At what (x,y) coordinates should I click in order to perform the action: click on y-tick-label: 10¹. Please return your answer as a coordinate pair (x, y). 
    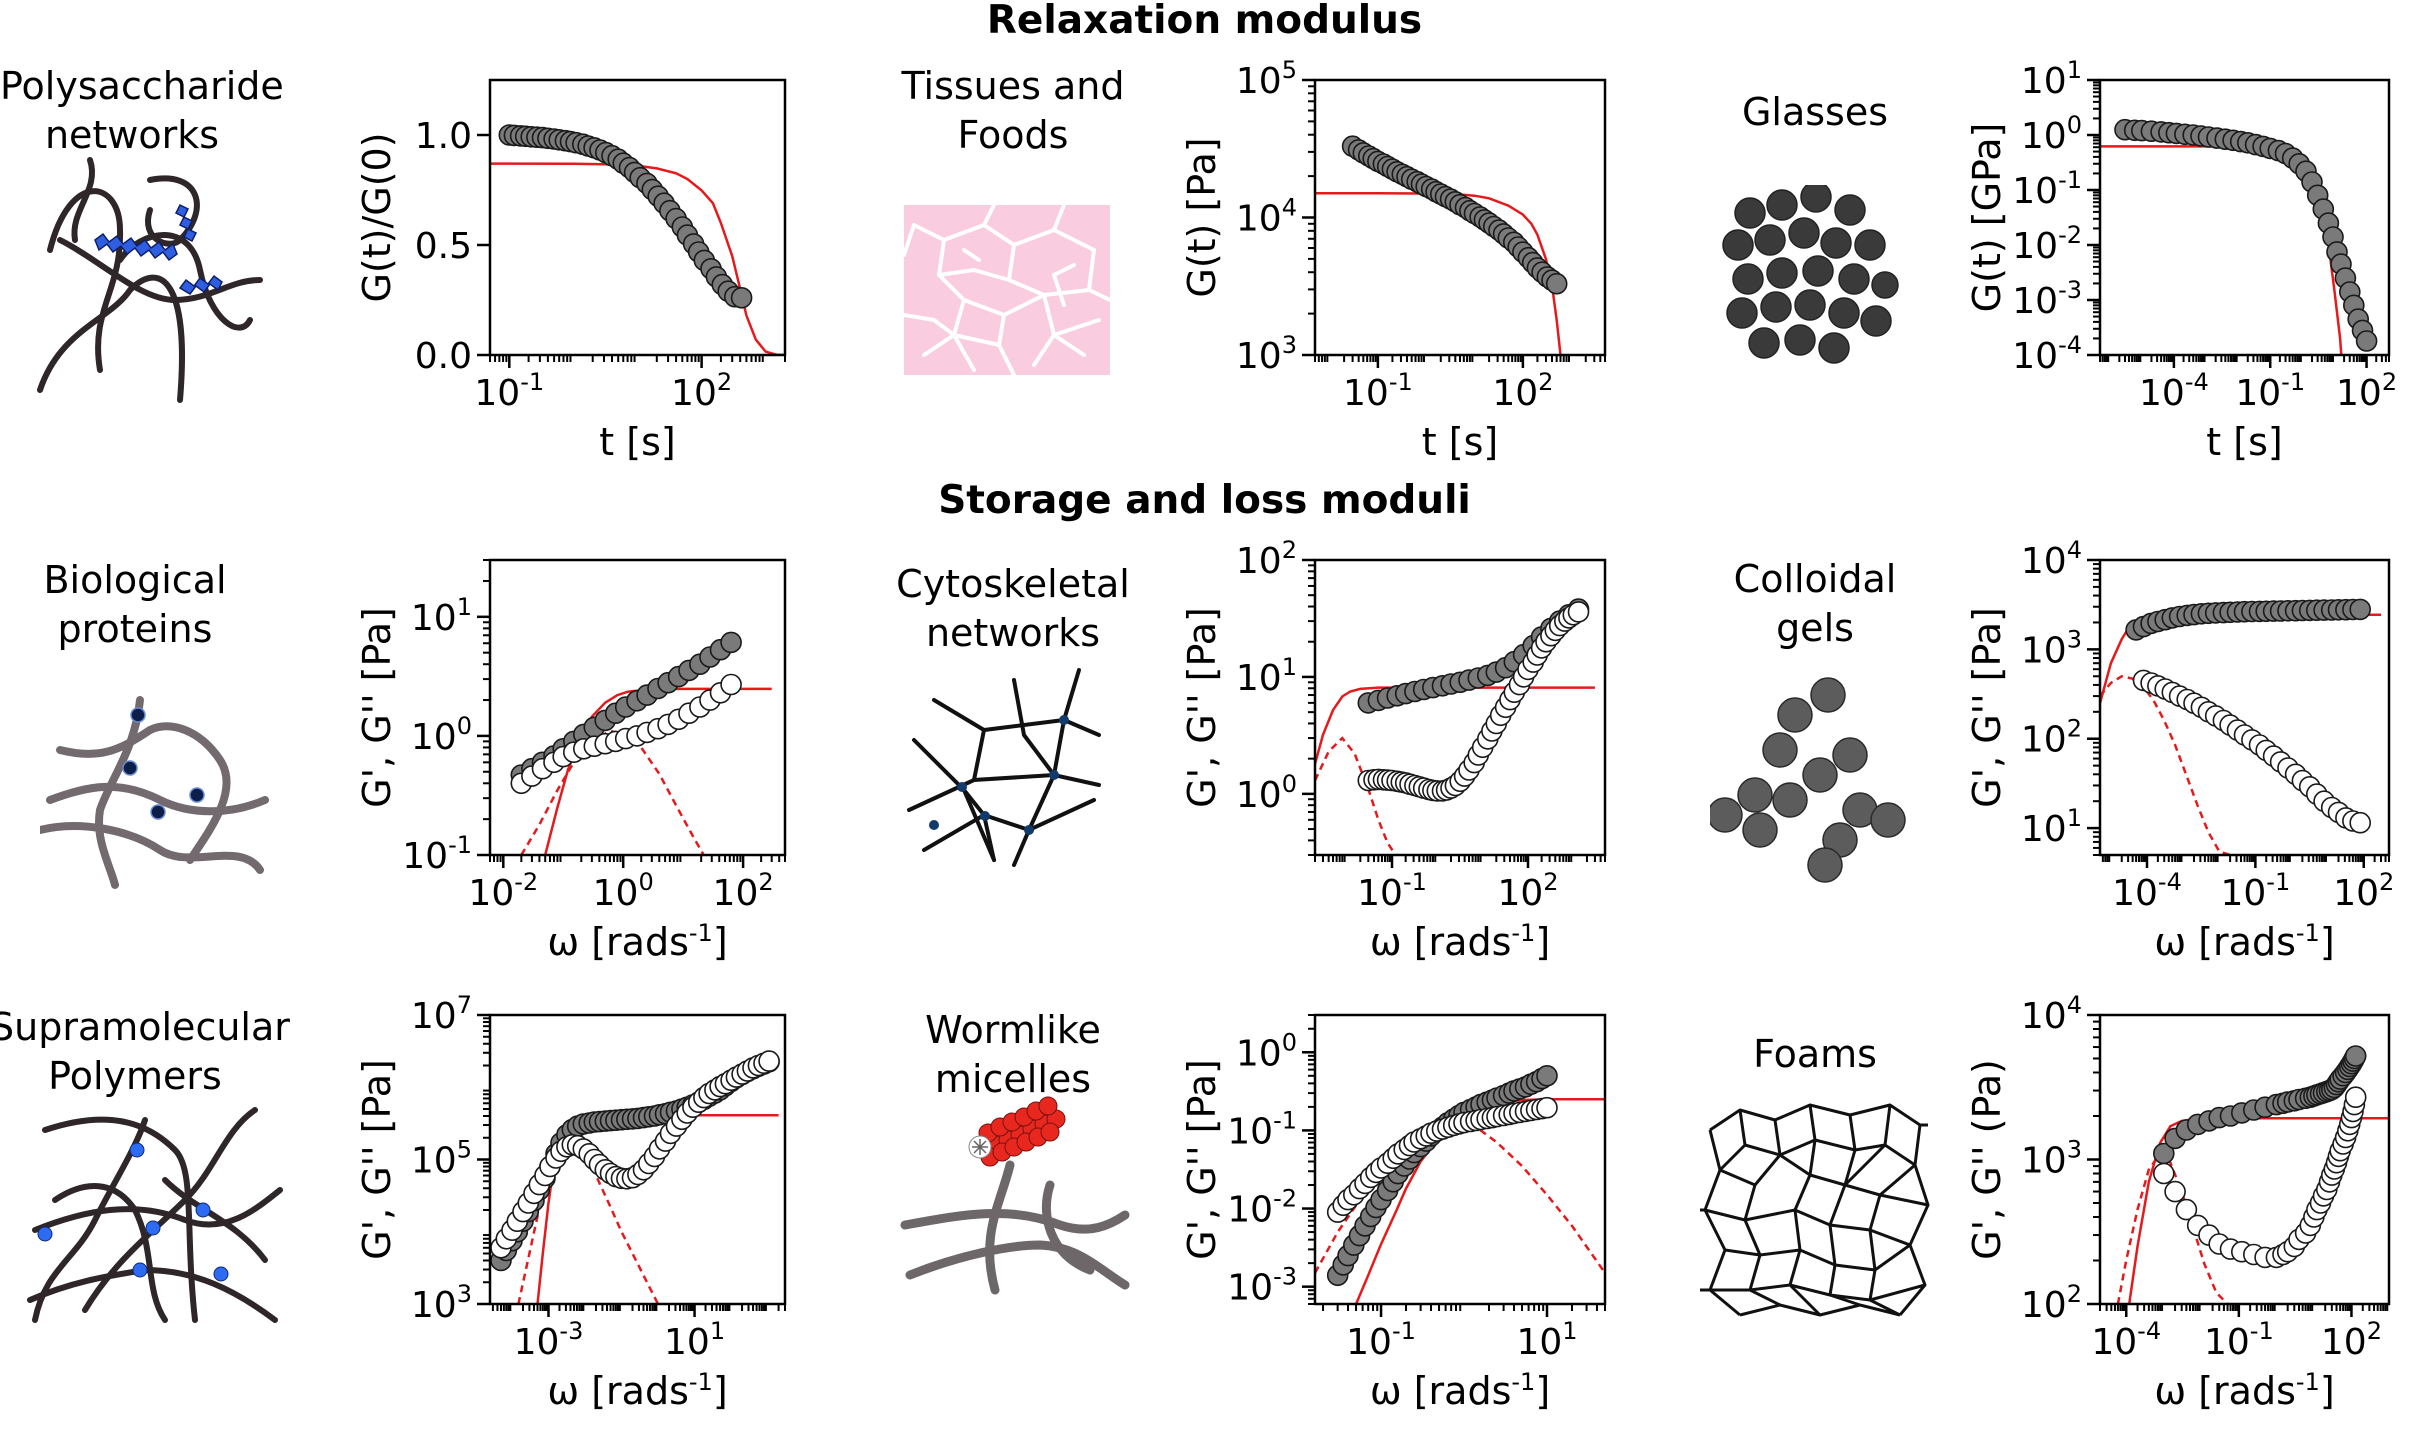
    Looking at the image, I should click on (1266, 676).